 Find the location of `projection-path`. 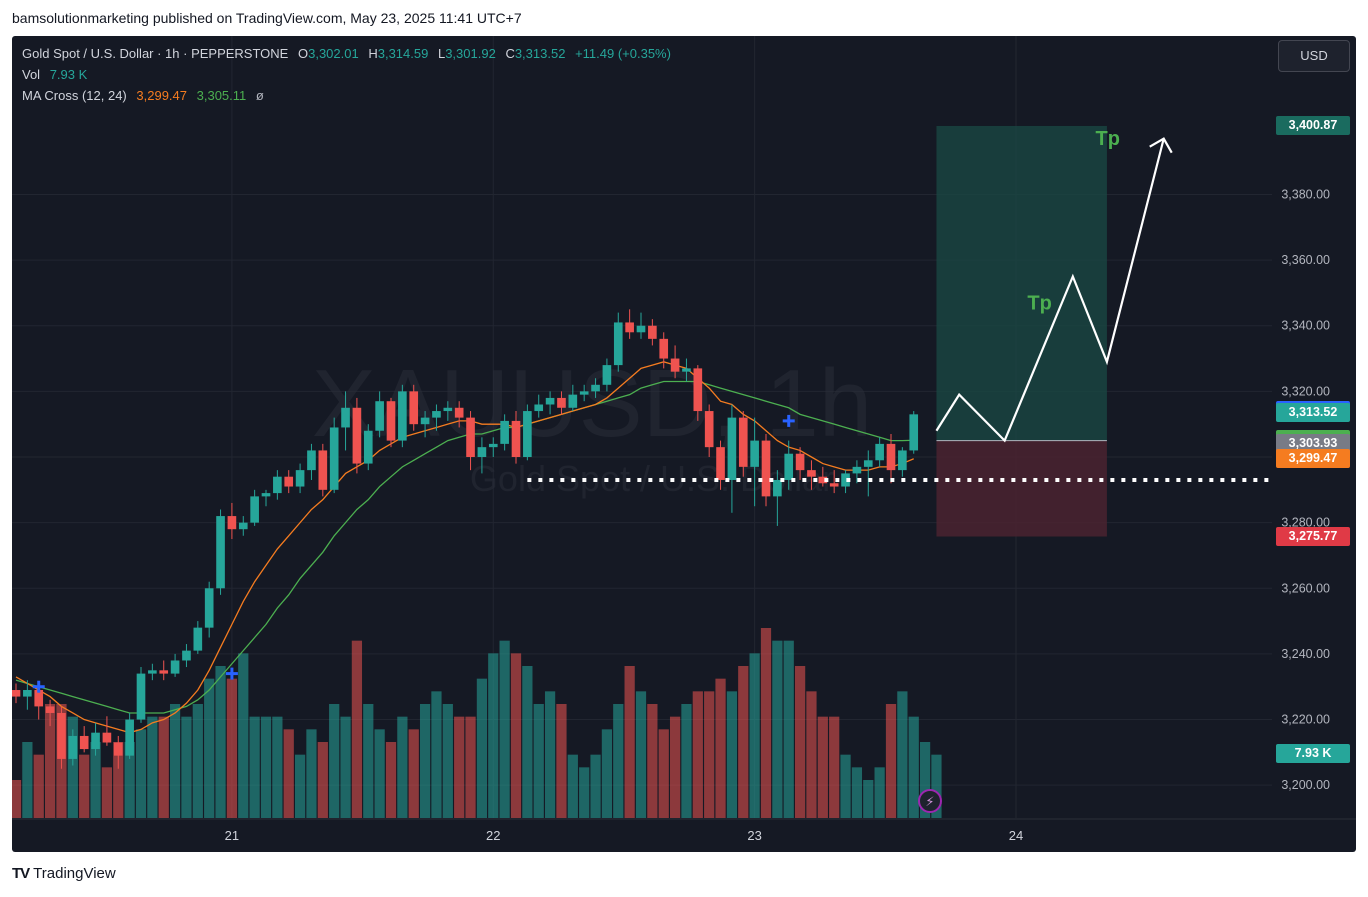

projection-path is located at coordinates (1050, 290).